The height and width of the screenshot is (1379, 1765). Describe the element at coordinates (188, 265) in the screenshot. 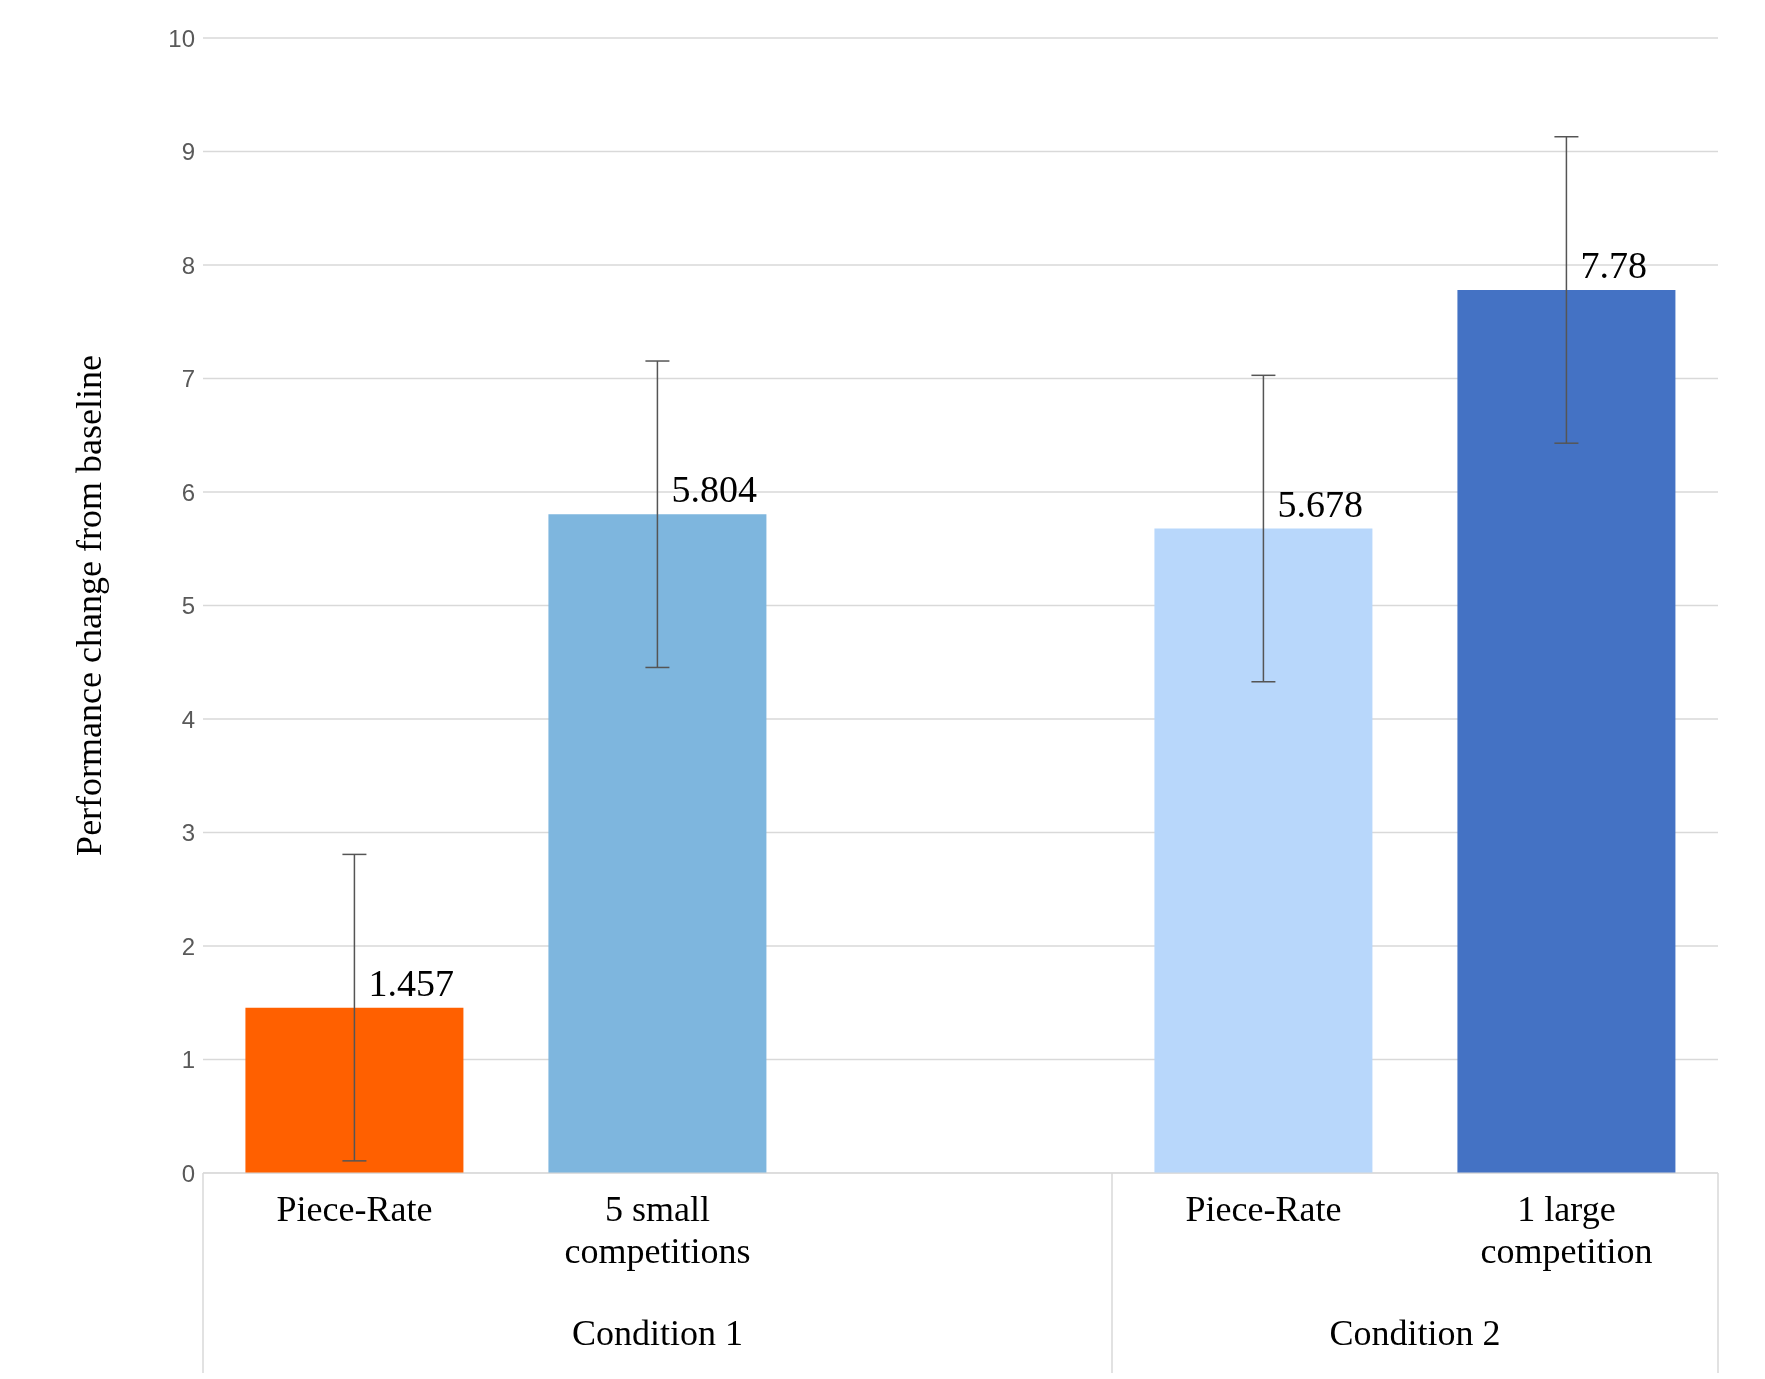

I see `y-tick-label: 8` at that location.